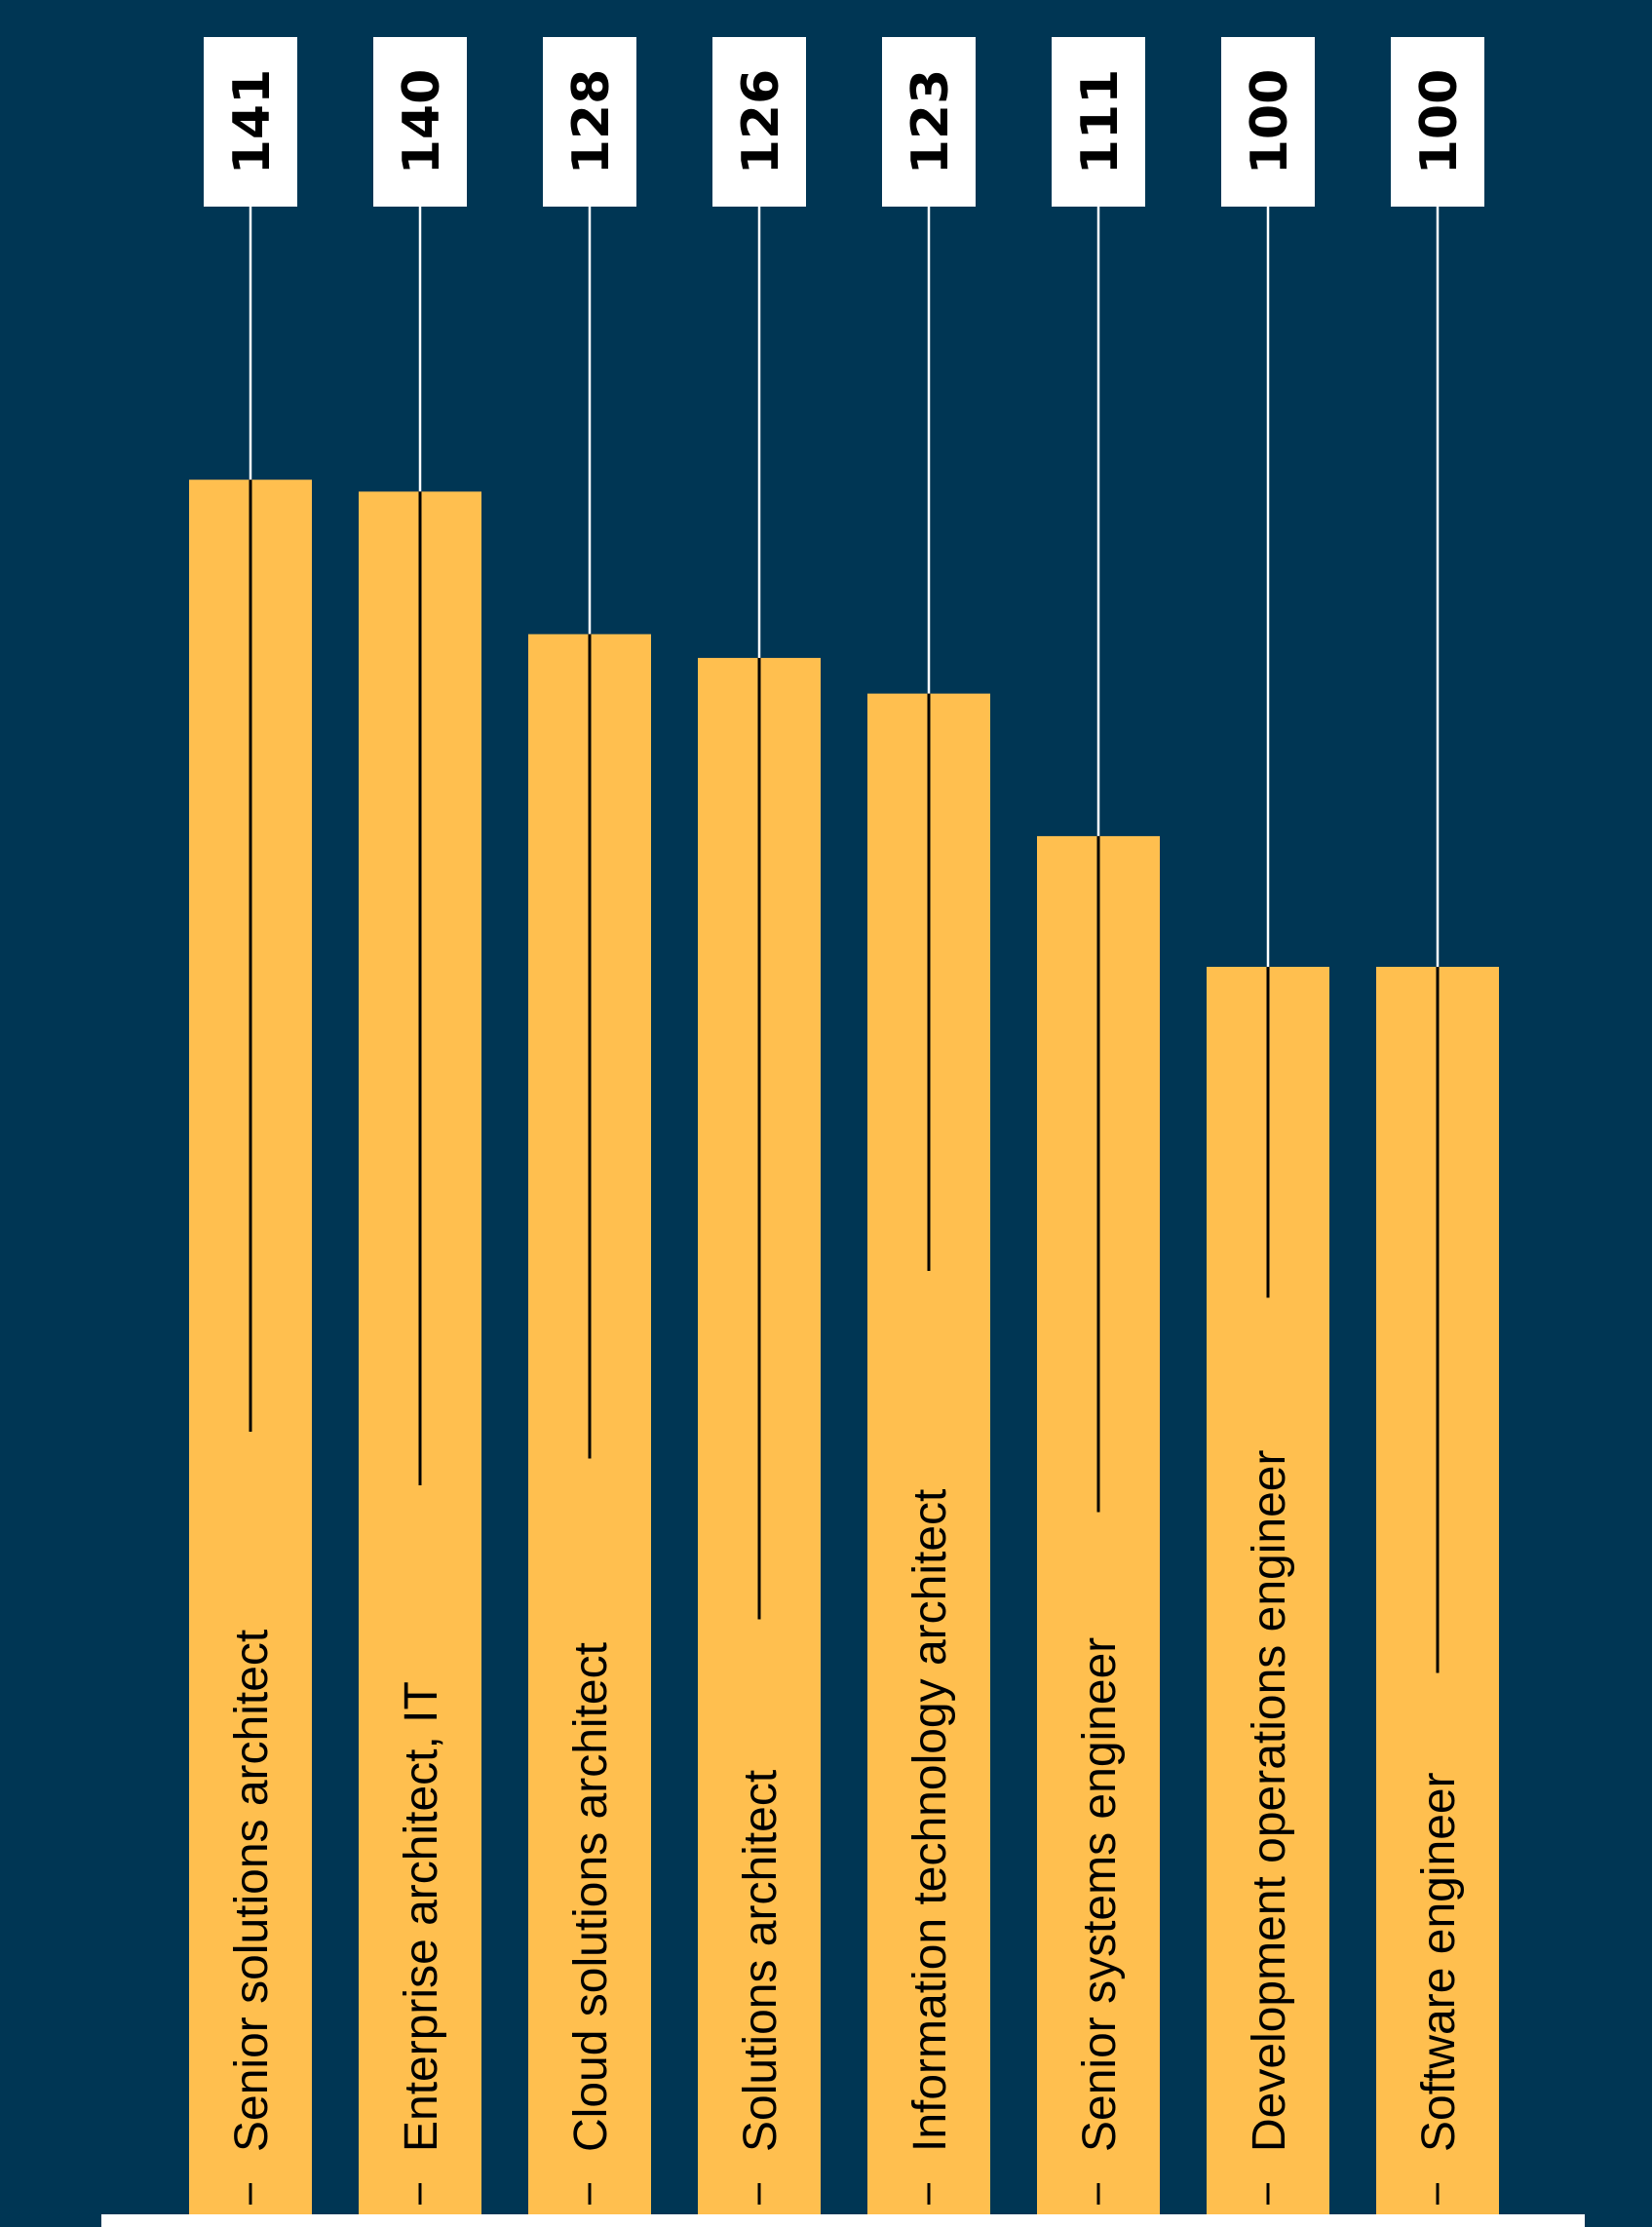  I want to click on category-label-3: Cloud solutions architect, so click(591, 1897).